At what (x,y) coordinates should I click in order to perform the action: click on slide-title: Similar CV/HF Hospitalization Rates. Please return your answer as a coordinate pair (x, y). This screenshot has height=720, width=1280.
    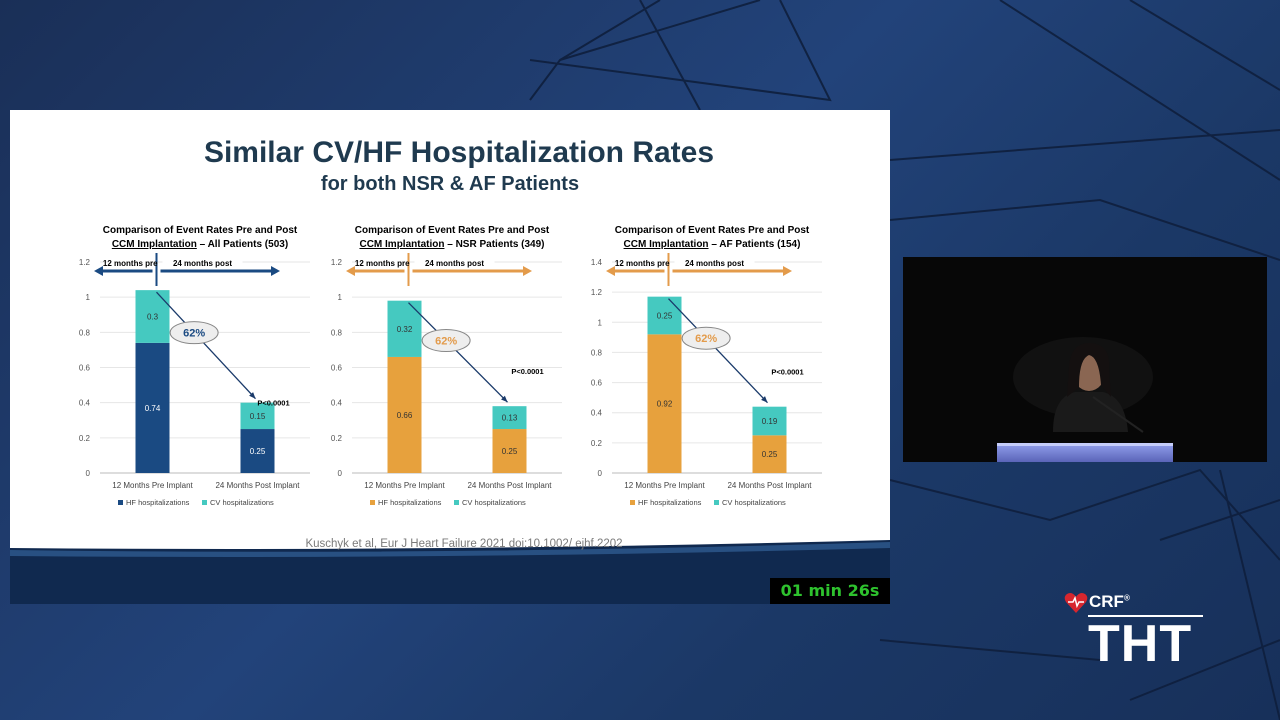
    Looking at the image, I should click on (459, 152).